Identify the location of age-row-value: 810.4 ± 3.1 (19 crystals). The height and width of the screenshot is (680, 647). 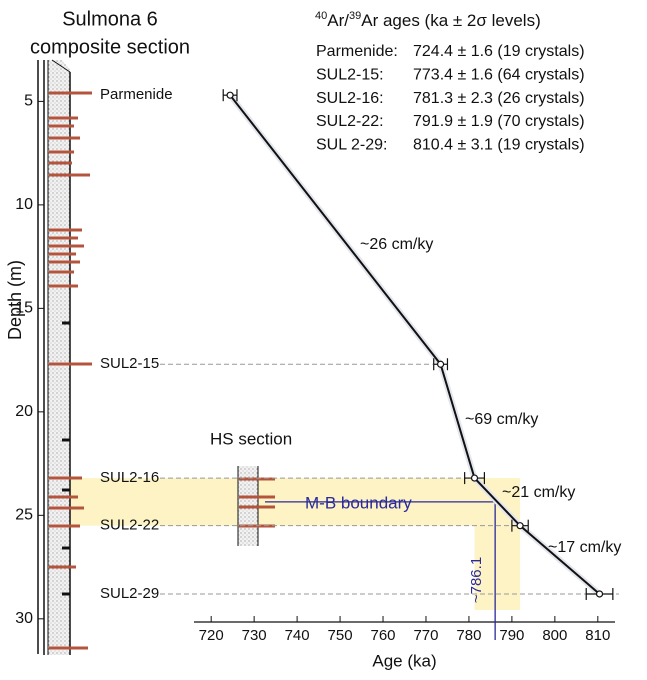
(499, 144).